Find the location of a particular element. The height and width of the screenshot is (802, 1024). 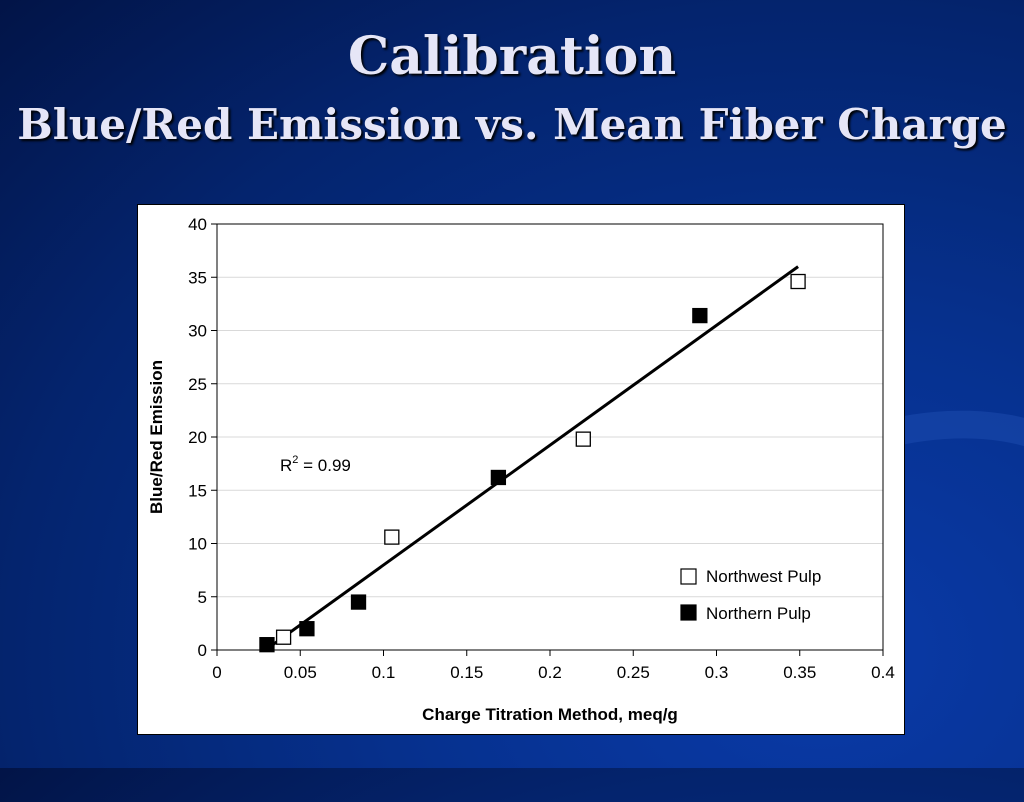

r-squared-annotation: R2 = 0.99 is located at coordinates (315, 464).